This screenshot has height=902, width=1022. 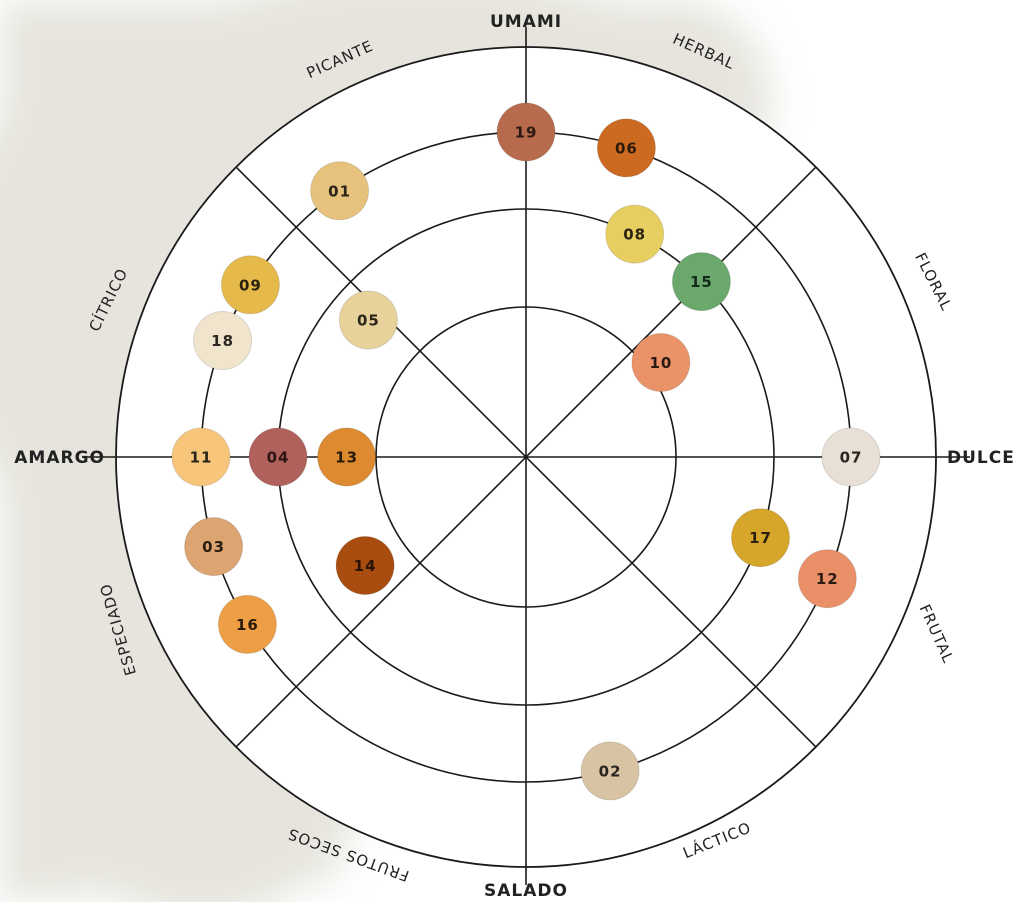 I want to click on flavor-point-03: 03, so click(x=214, y=547).